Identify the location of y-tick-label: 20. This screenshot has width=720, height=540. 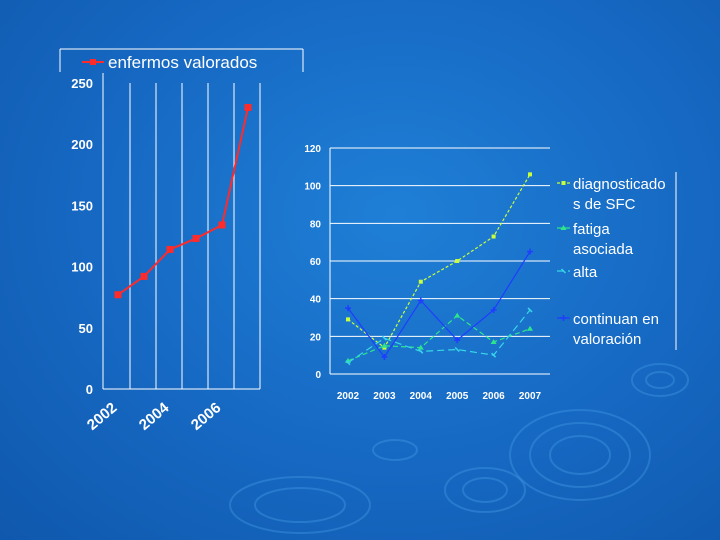
(316, 337).